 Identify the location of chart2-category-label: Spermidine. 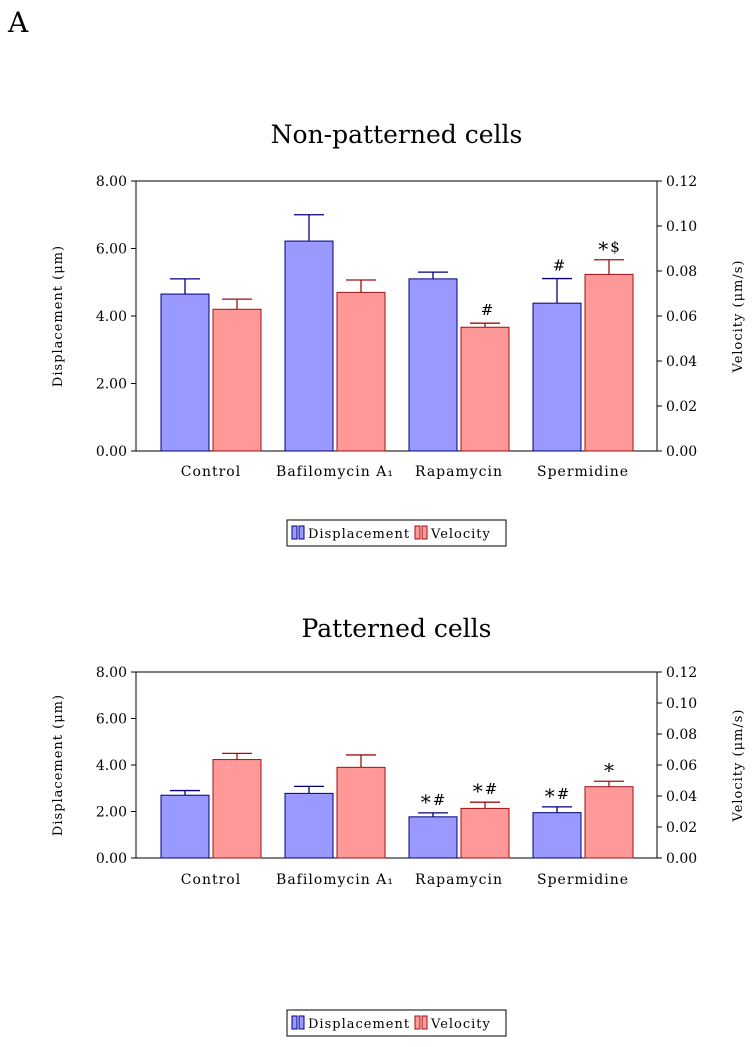
(583, 880).